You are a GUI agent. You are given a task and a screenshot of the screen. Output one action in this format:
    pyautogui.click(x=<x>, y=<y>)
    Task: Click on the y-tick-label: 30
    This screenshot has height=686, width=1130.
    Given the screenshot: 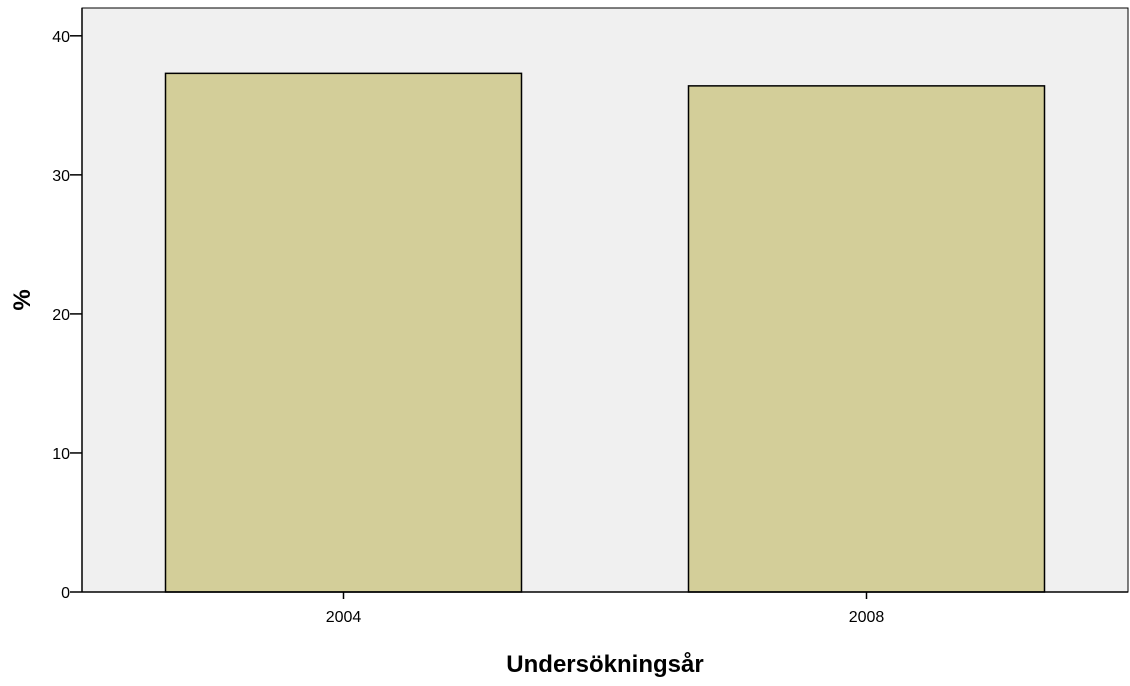 What is the action you would take?
    pyautogui.click(x=61, y=176)
    